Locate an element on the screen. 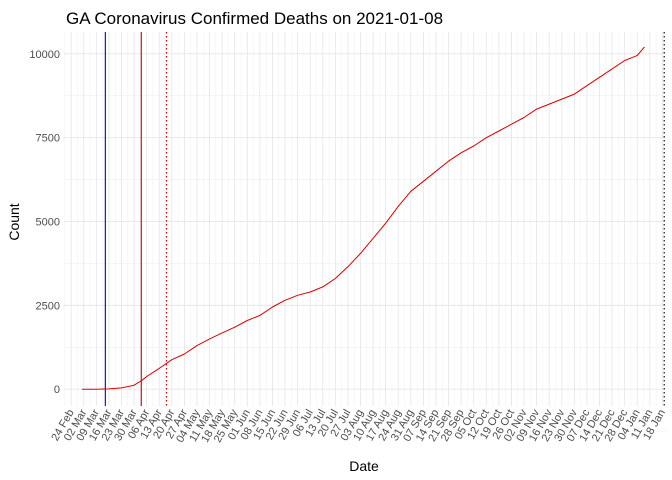 The width and height of the screenshot is (672, 480). y-tick-label: 7500 is located at coordinates (48, 139).